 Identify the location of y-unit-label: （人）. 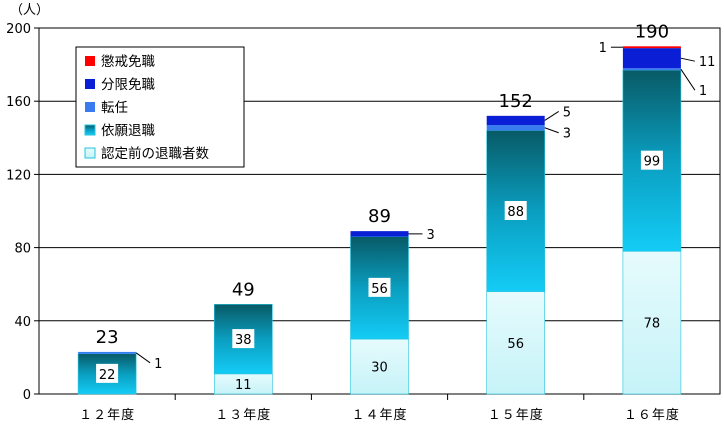
(29, 10).